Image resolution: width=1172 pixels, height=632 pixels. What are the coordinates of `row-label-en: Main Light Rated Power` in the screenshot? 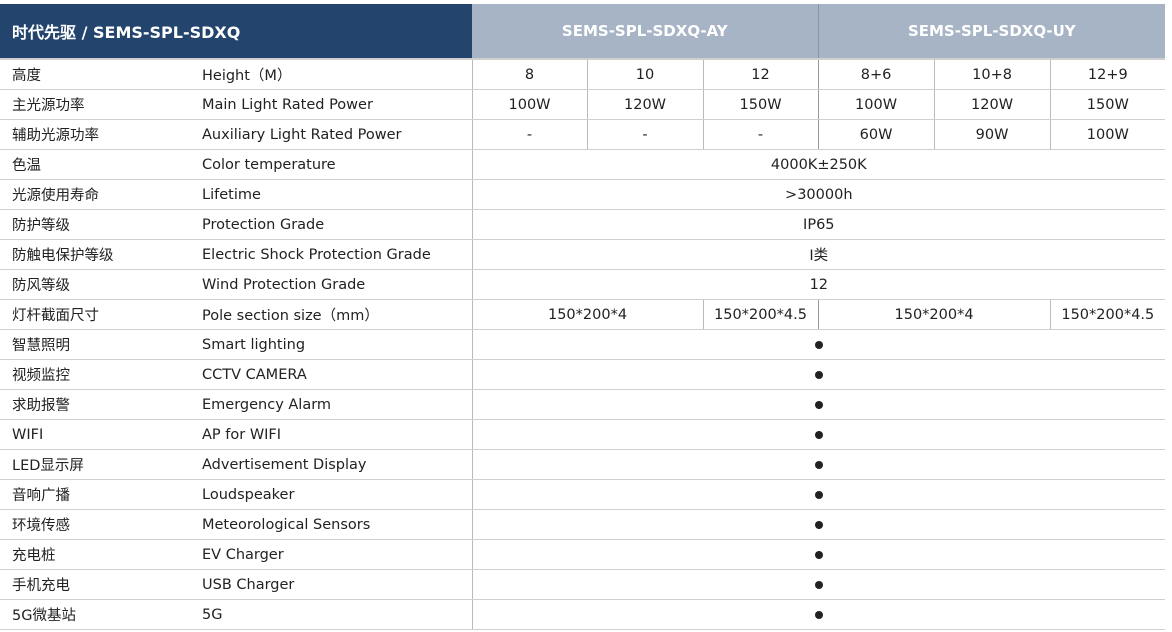 It's located at (336, 104).